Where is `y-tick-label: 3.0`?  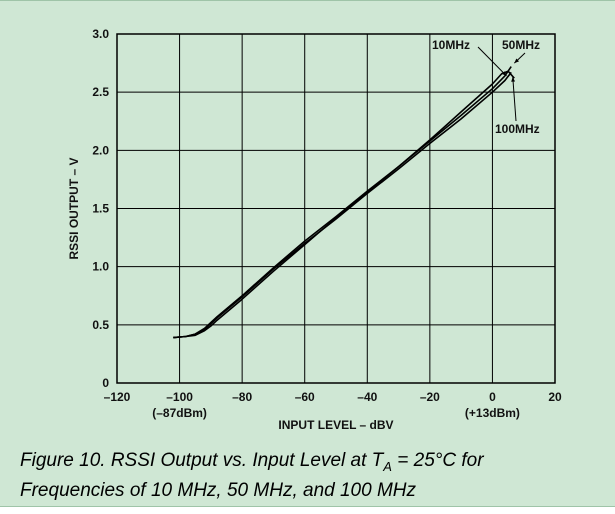
y-tick-label: 3.0 is located at coordinates (100, 34).